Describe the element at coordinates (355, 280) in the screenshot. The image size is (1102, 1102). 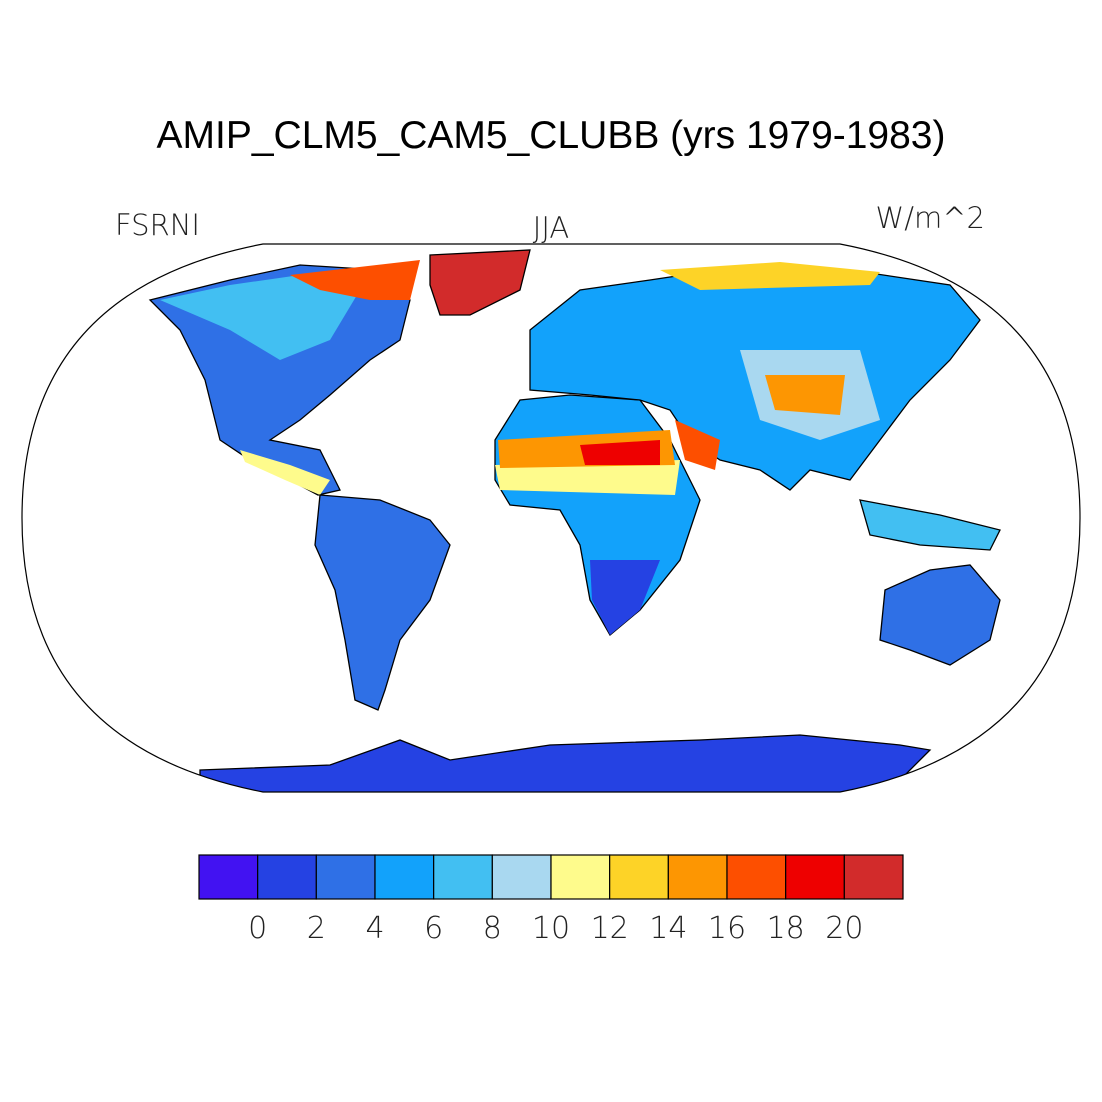
I see `arctic-islands` at that location.